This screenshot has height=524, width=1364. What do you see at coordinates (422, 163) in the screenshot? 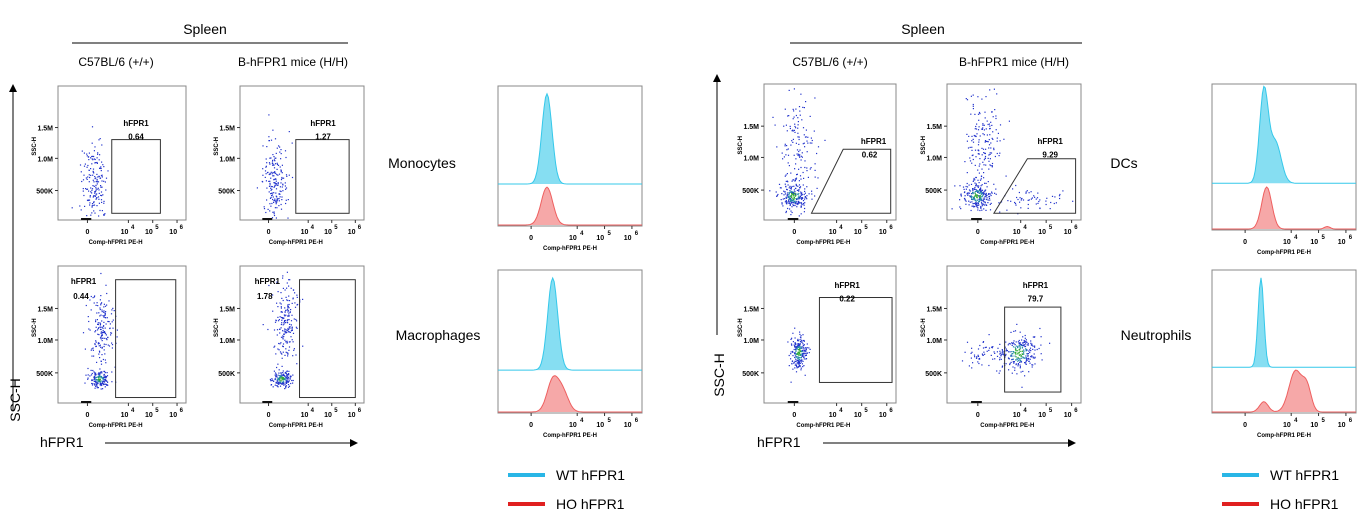
I see `cell-type-label: Monocytes` at bounding box center [422, 163].